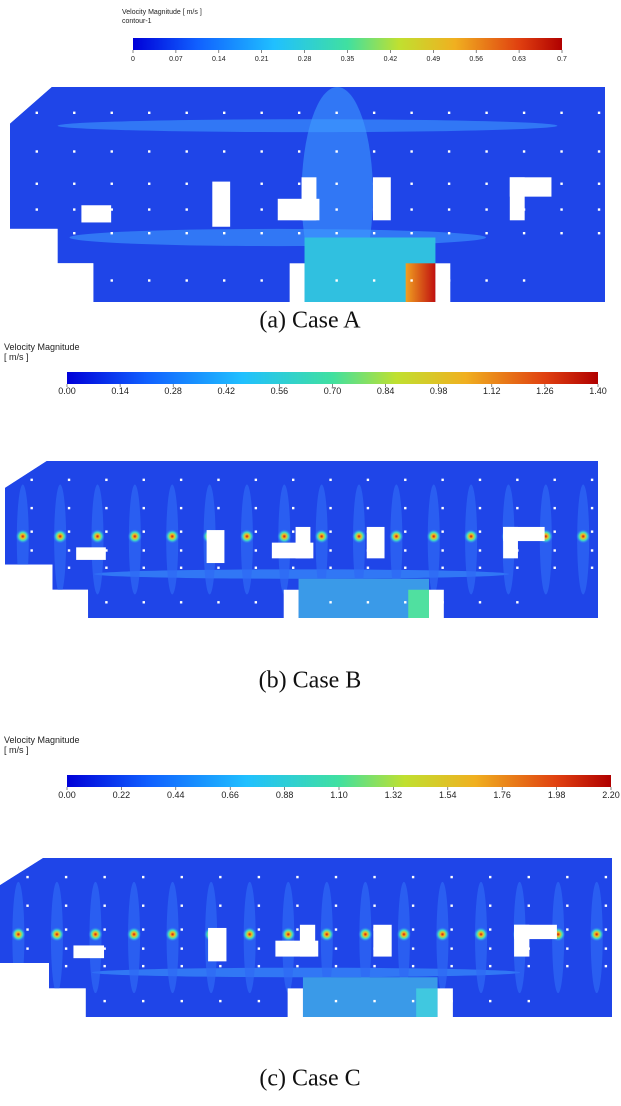 This screenshot has height=1106, width=621. What do you see at coordinates (176, 795) in the screenshot?
I see `colorbar-tick-label: 0.44` at bounding box center [176, 795].